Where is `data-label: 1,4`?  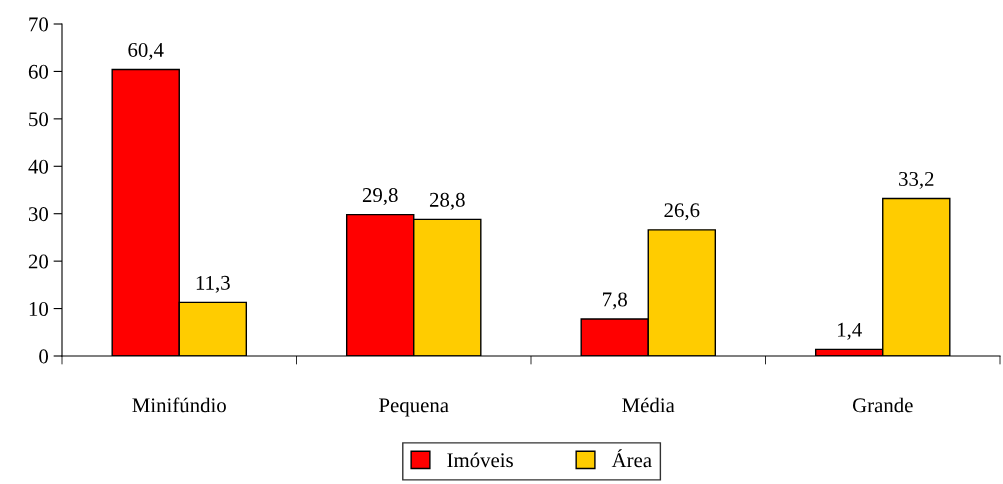 data-label: 1,4 is located at coordinates (850, 331).